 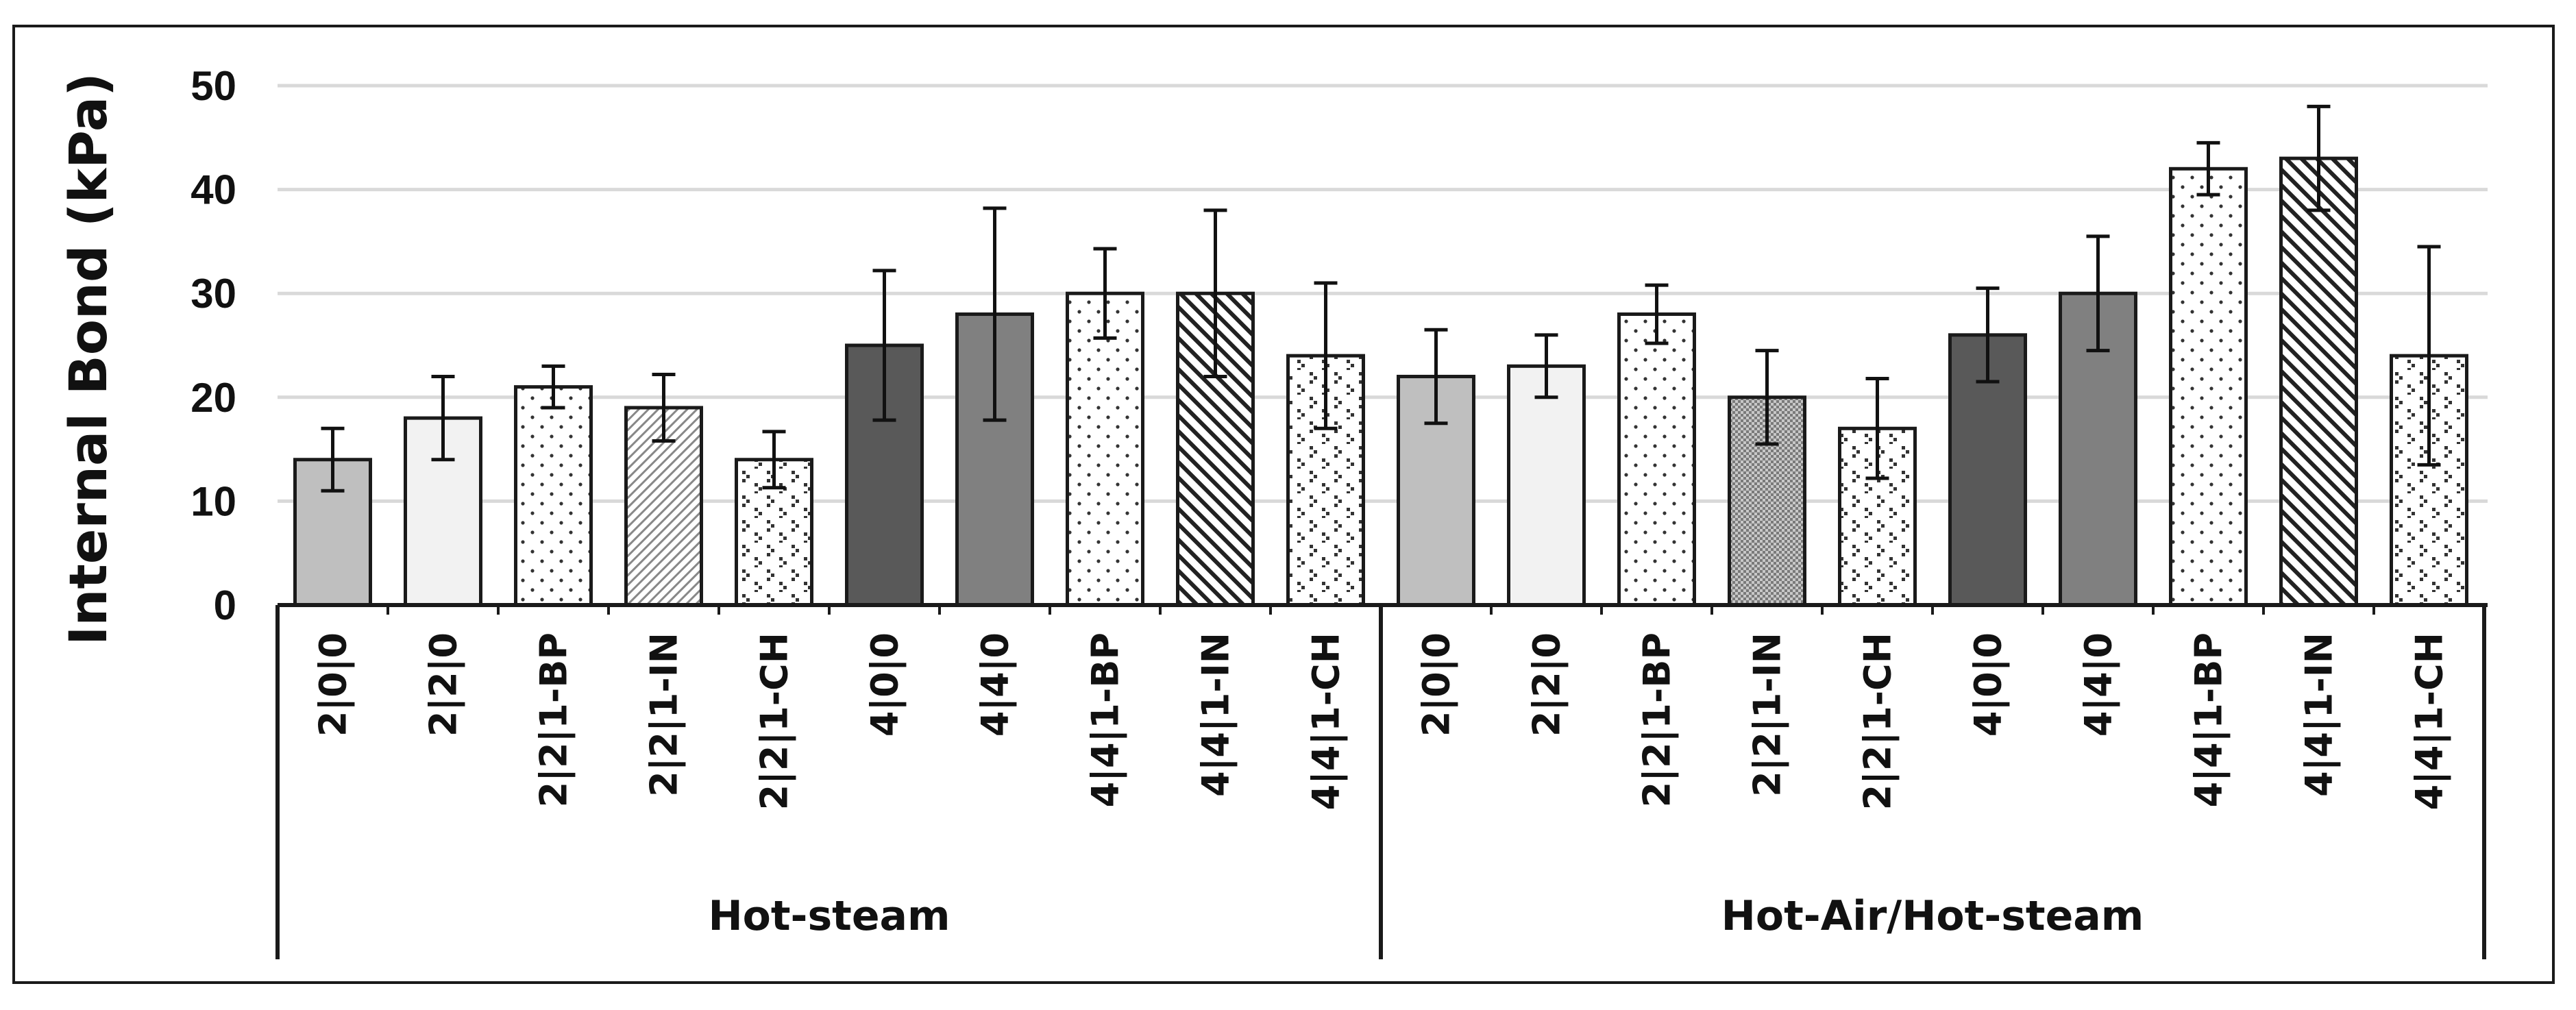 What do you see at coordinates (89, 359) in the screenshot?
I see `y-axis-label: Internal Bond (kPa)` at bounding box center [89, 359].